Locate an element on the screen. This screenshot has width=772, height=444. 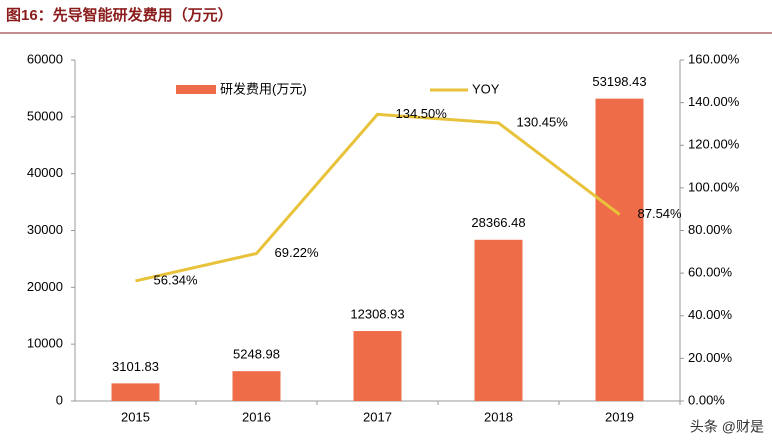
y-tick-label: 40000 is located at coordinates (45, 172).